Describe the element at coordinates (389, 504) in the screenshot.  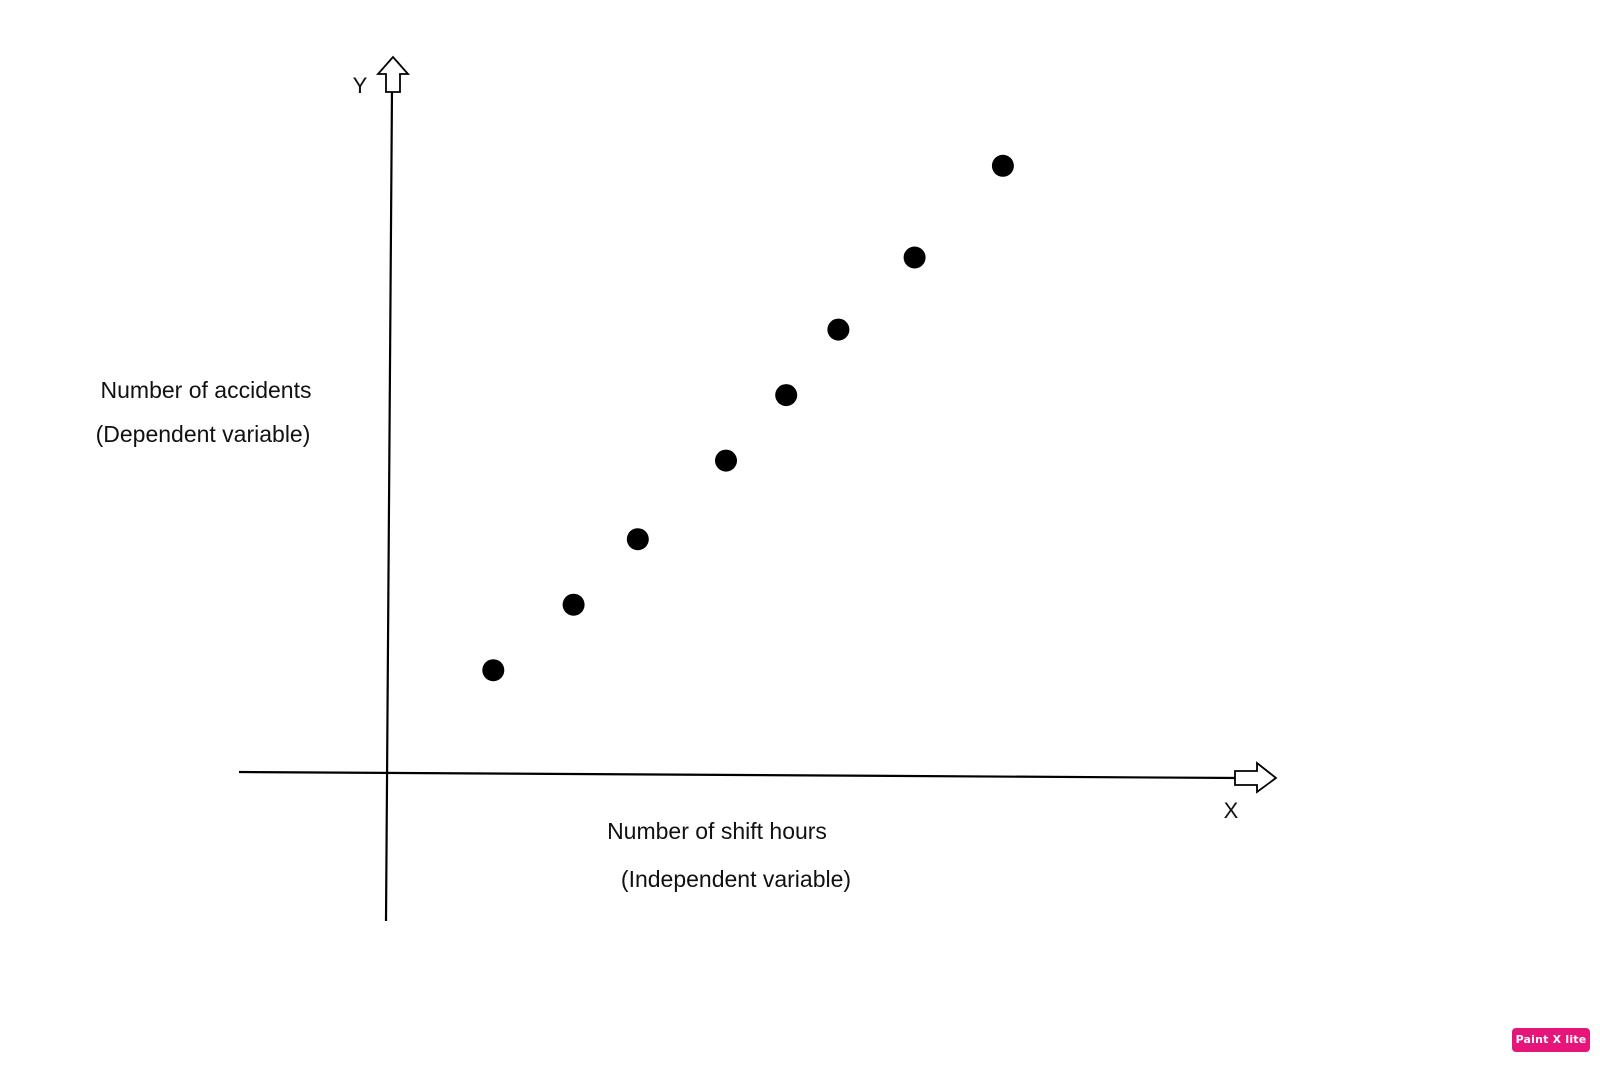
I see `y-axis-line` at that location.